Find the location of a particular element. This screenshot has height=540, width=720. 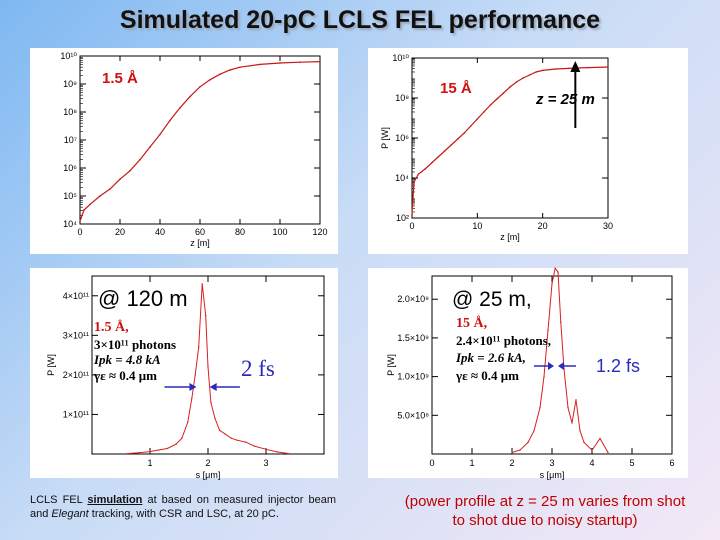

x-tick-label: 10 is located at coordinates (477, 226).